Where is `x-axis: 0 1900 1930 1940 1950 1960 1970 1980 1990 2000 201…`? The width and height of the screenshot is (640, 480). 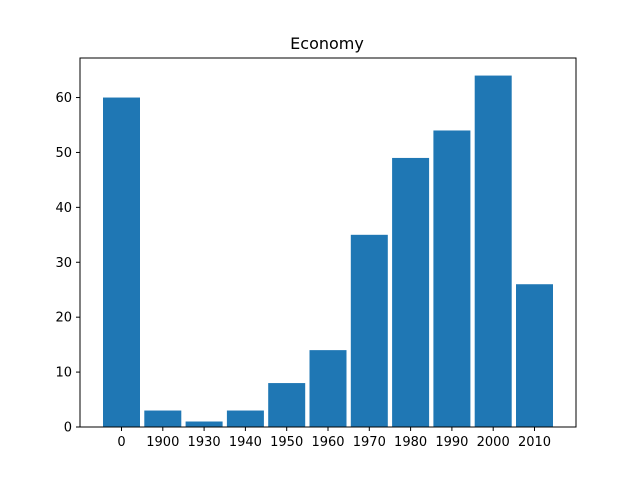
x-axis: 0 1900 1930 1940 1950 1960 1970 1980 1990 2000 201… is located at coordinates (334, 438).